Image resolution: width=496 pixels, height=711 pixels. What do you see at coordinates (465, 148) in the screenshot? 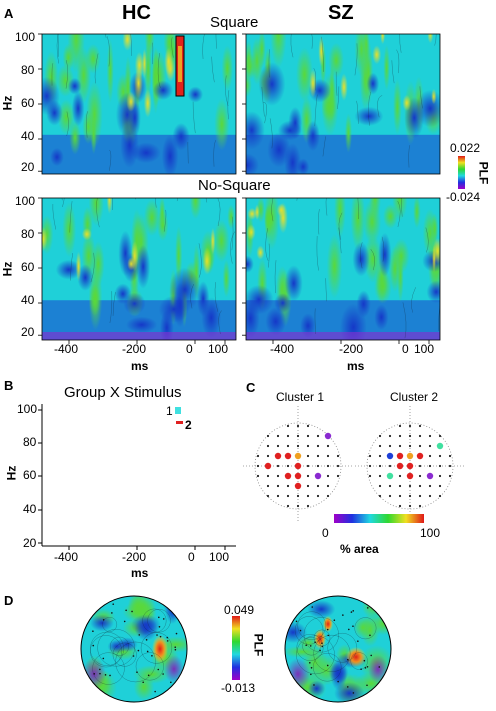
I see `a-colorbar-max: 0.022` at bounding box center [465, 148].